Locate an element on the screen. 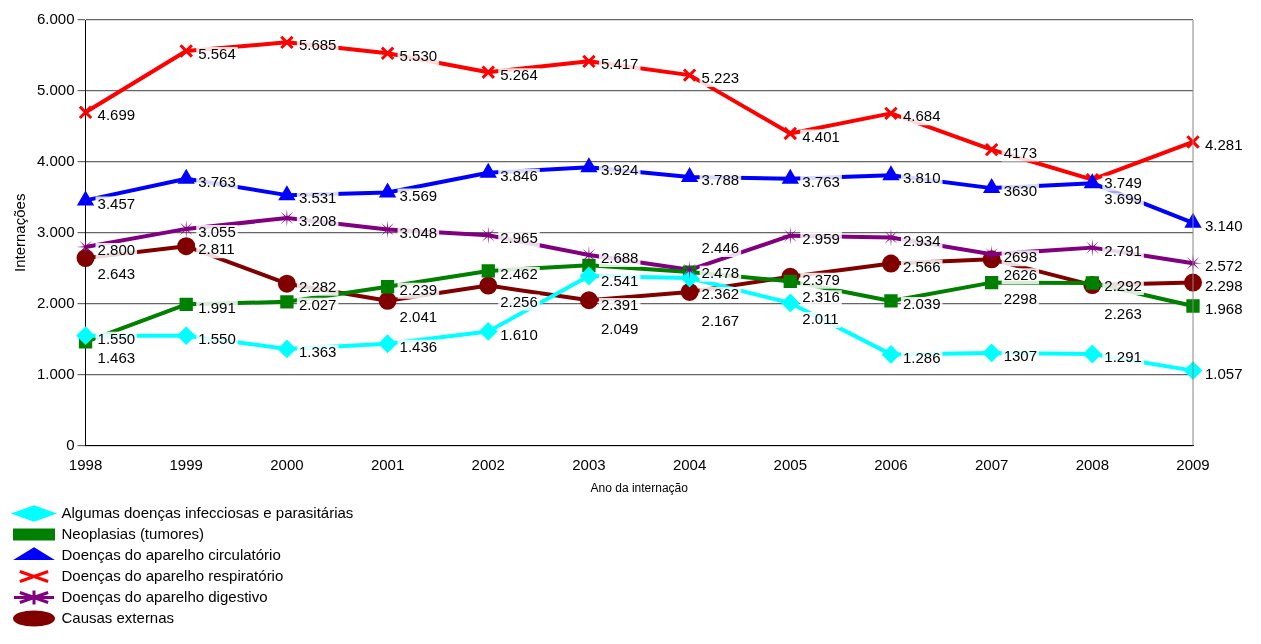 This screenshot has width=1261, height=644. y-tick-label: 3.000 is located at coordinates (55, 231).